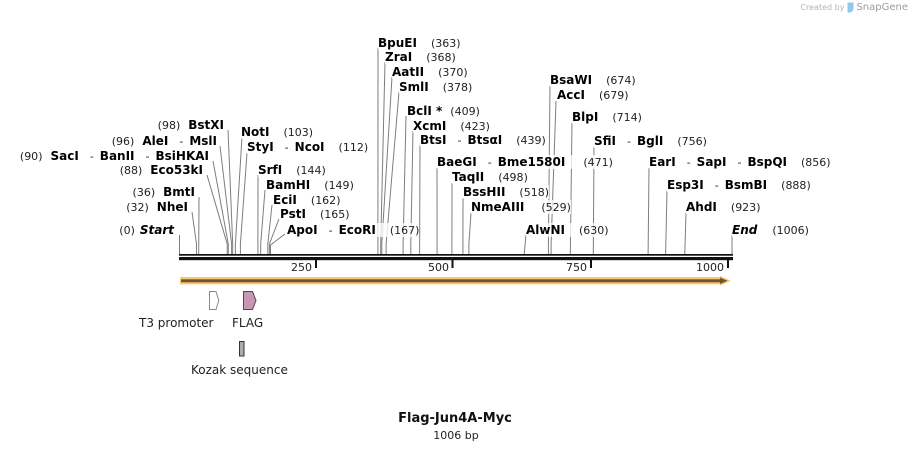 The width and height of the screenshot is (912, 451). I want to click on enzyme-name: NheI, so click(172, 207).